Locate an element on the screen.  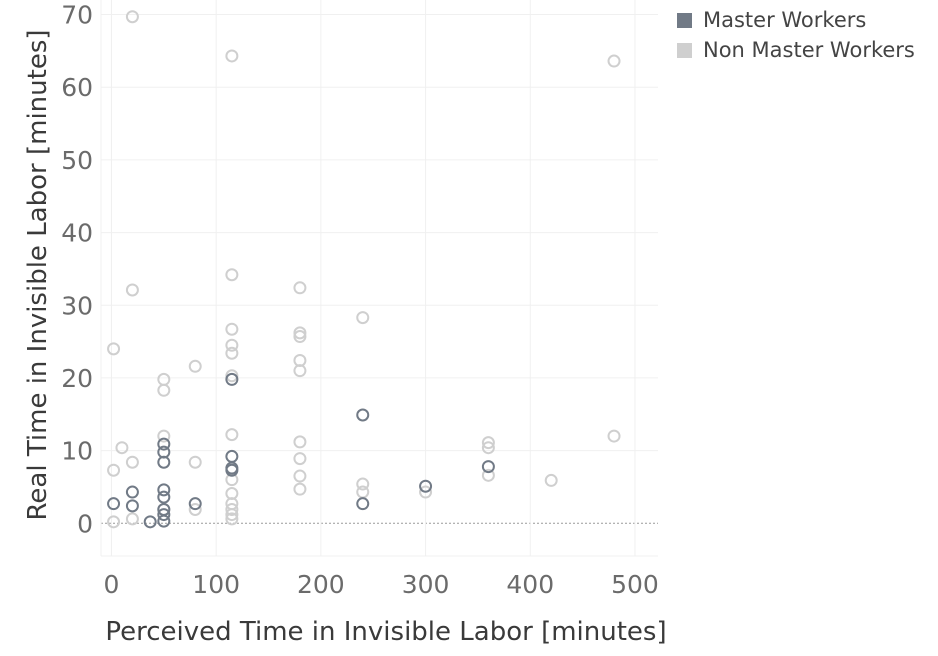
legend-item-master: Master Workers is located at coordinates (796, 20).